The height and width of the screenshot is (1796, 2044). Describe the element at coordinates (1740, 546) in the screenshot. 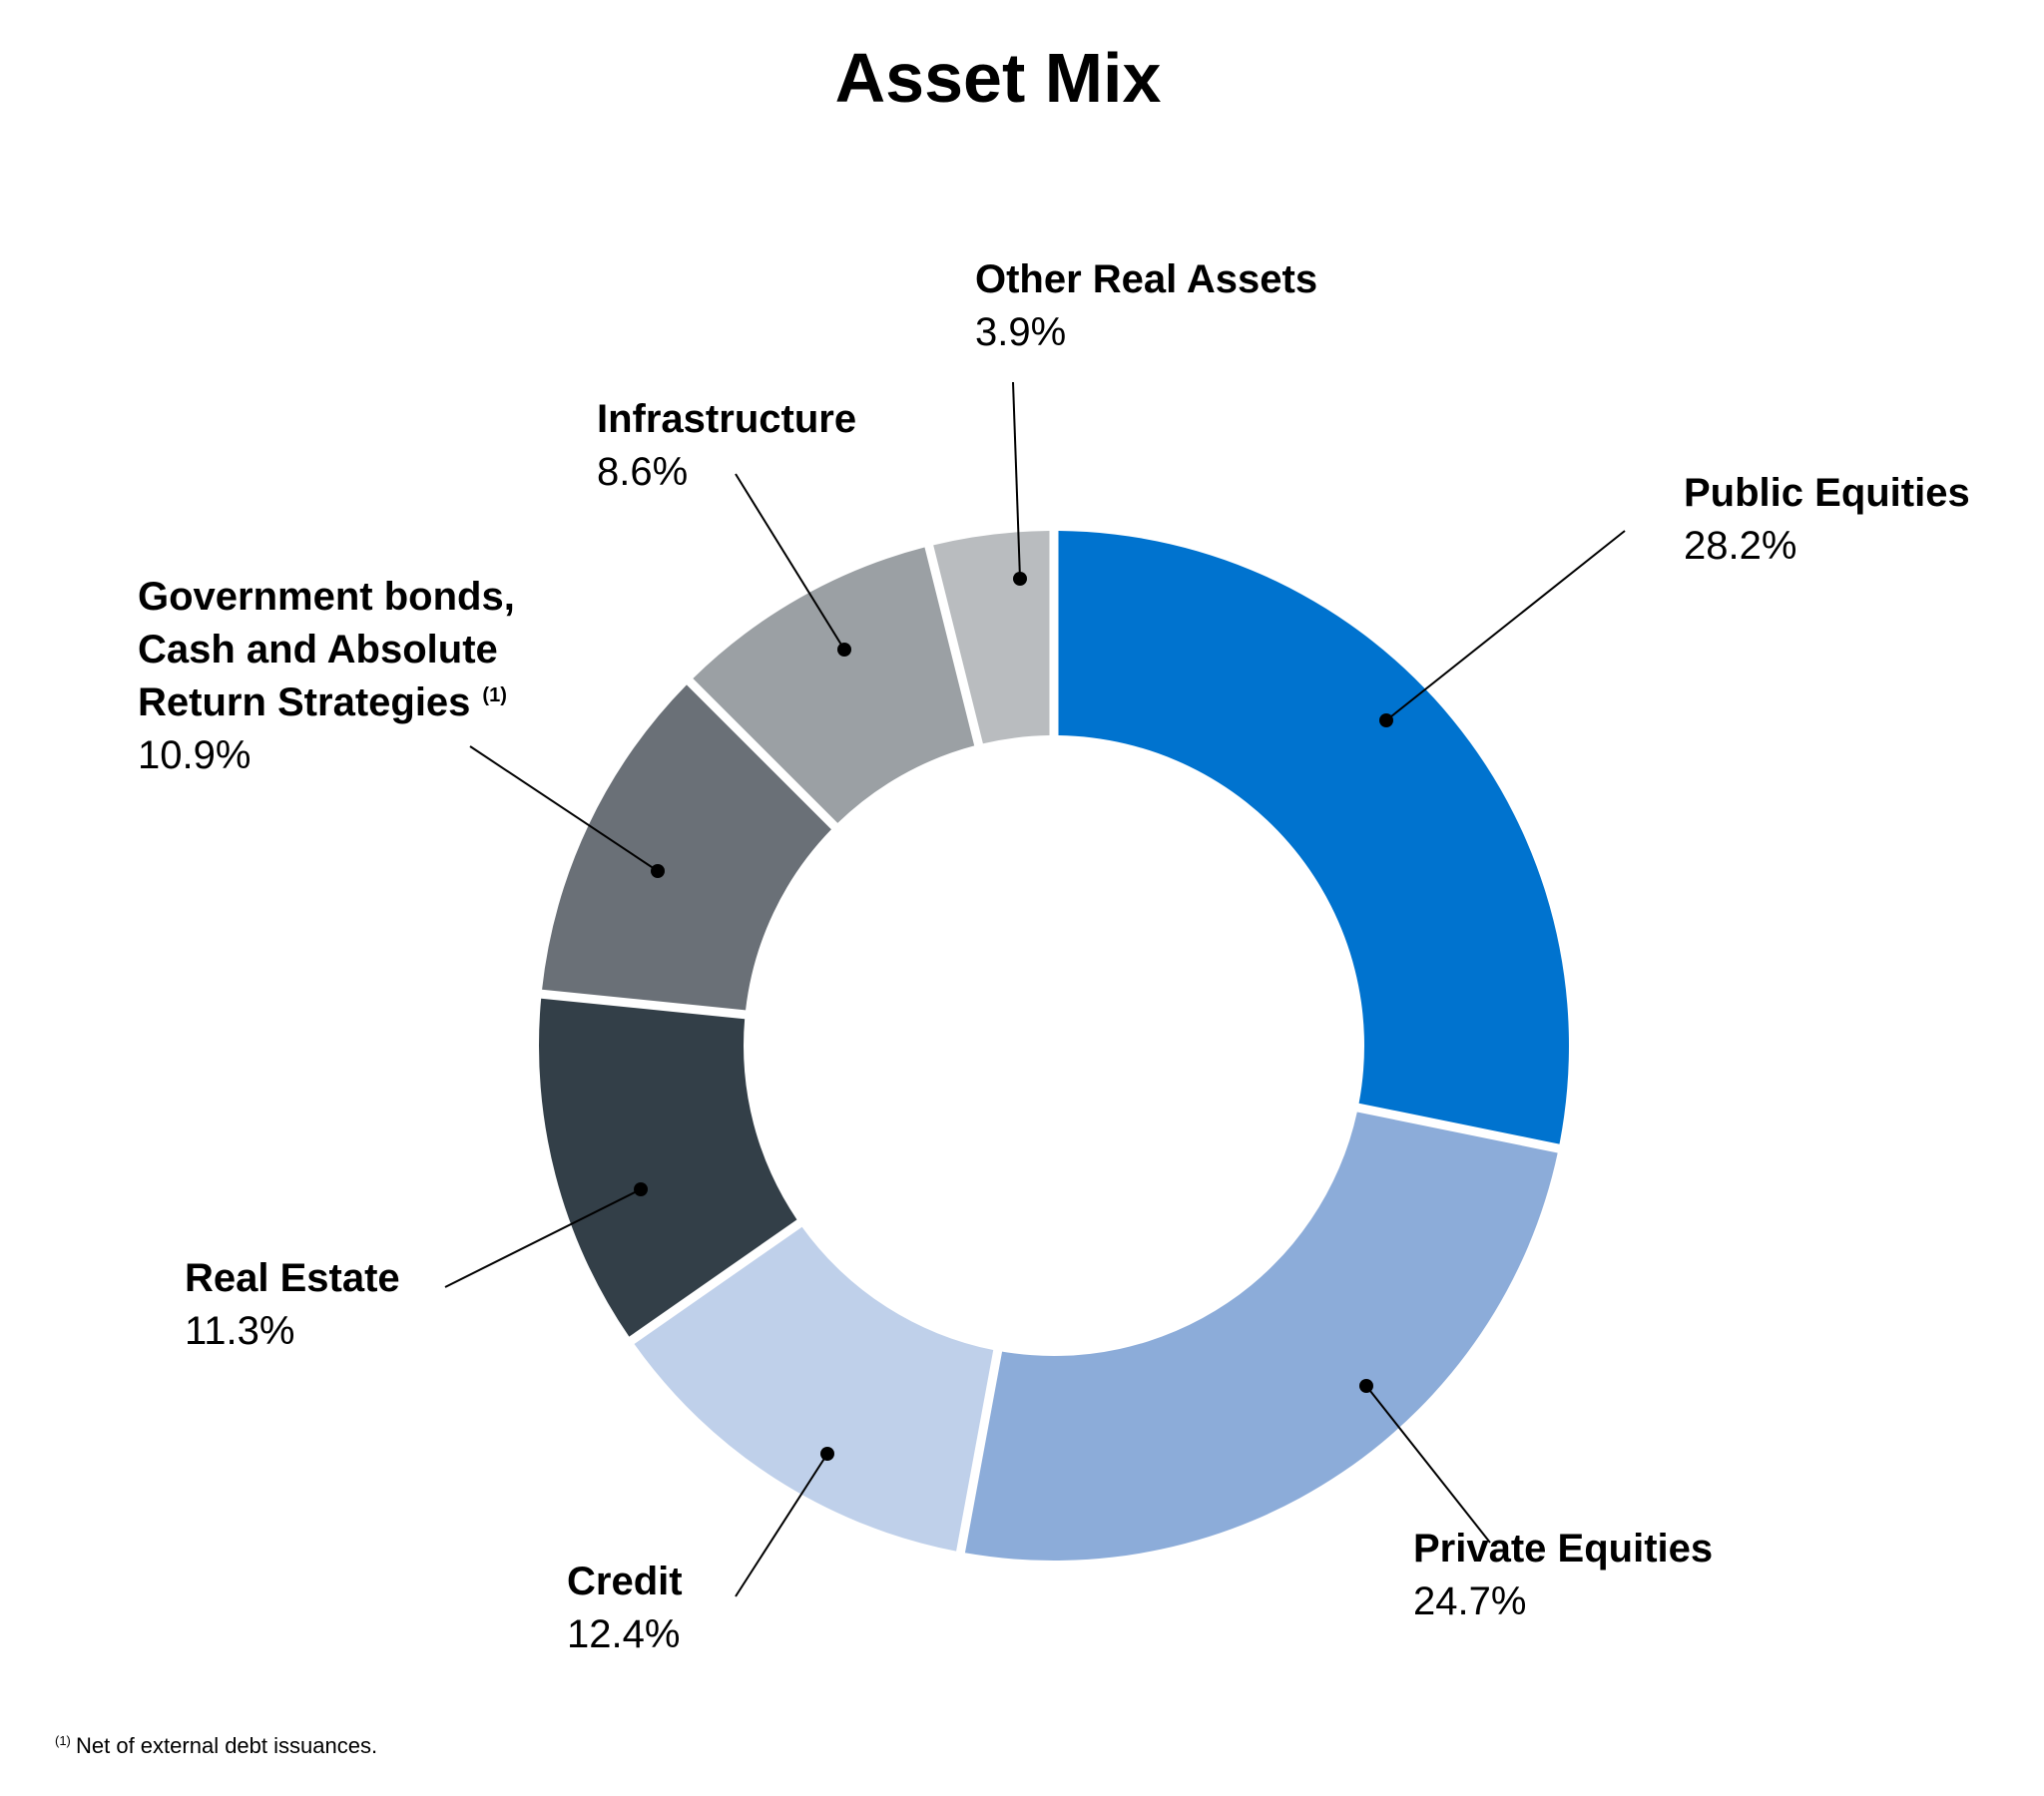

I see `value-label-public-equities: 28.2%` at that location.